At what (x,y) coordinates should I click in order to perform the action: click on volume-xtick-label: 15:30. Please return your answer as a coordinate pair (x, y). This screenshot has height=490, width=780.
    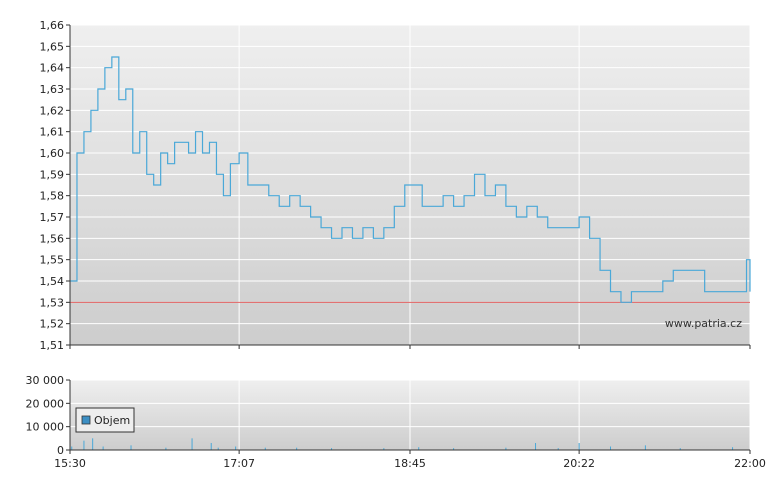
    Looking at the image, I should click on (70, 463).